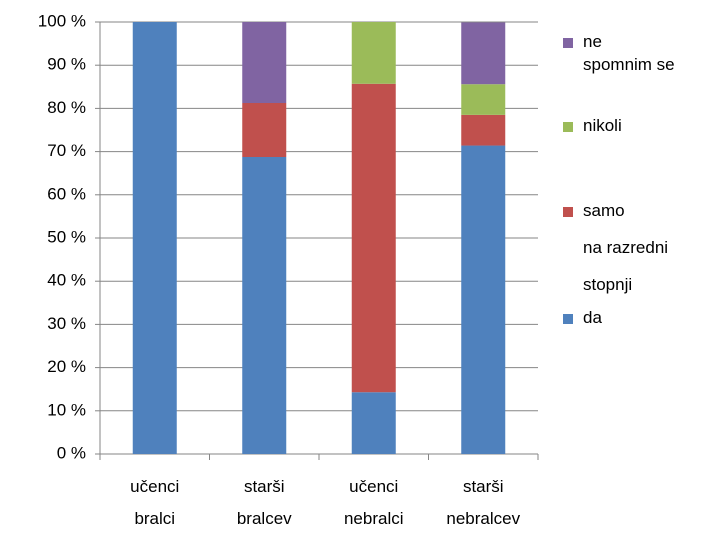 This screenshot has width=717, height=534. I want to click on legend-label-line: stopnji, so click(607, 284).